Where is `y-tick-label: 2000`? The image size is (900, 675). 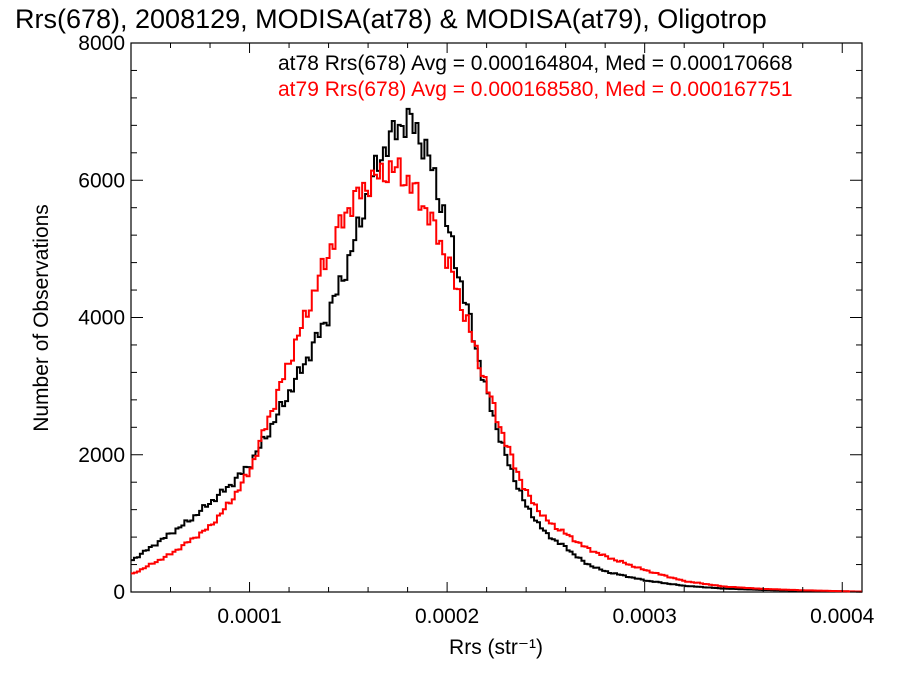 y-tick-label: 2000 is located at coordinates (101, 455).